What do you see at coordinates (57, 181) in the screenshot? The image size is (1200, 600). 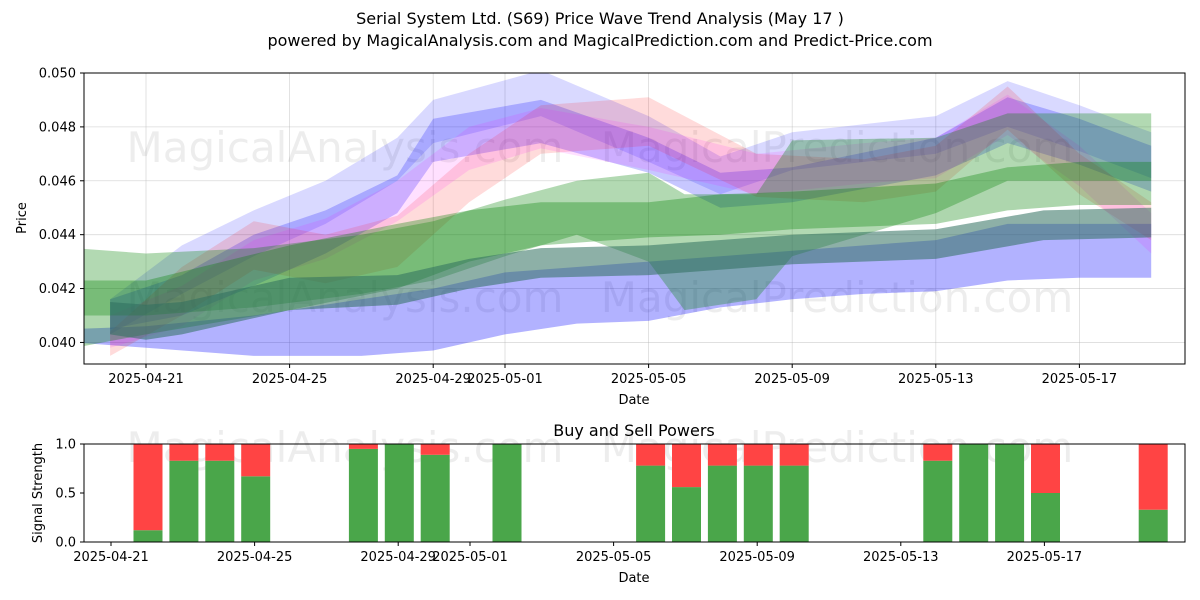 I see `price-y-tick-label: 0.046` at bounding box center [57, 181].